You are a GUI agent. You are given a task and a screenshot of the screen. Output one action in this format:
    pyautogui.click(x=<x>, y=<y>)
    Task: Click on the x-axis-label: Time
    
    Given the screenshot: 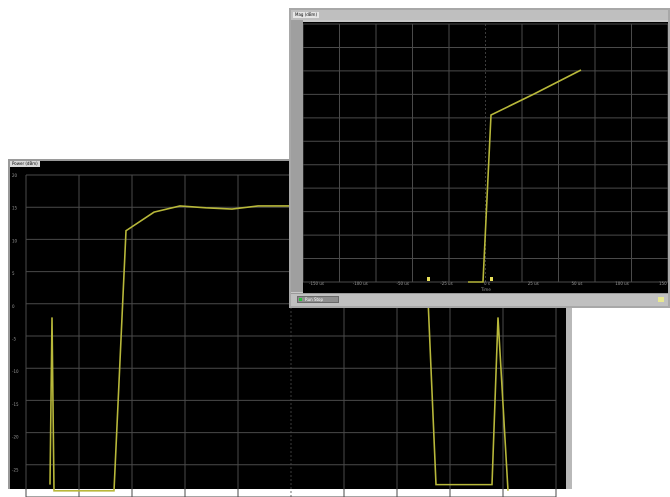 What is the action you would take?
    pyautogui.click(x=485, y=289)
    